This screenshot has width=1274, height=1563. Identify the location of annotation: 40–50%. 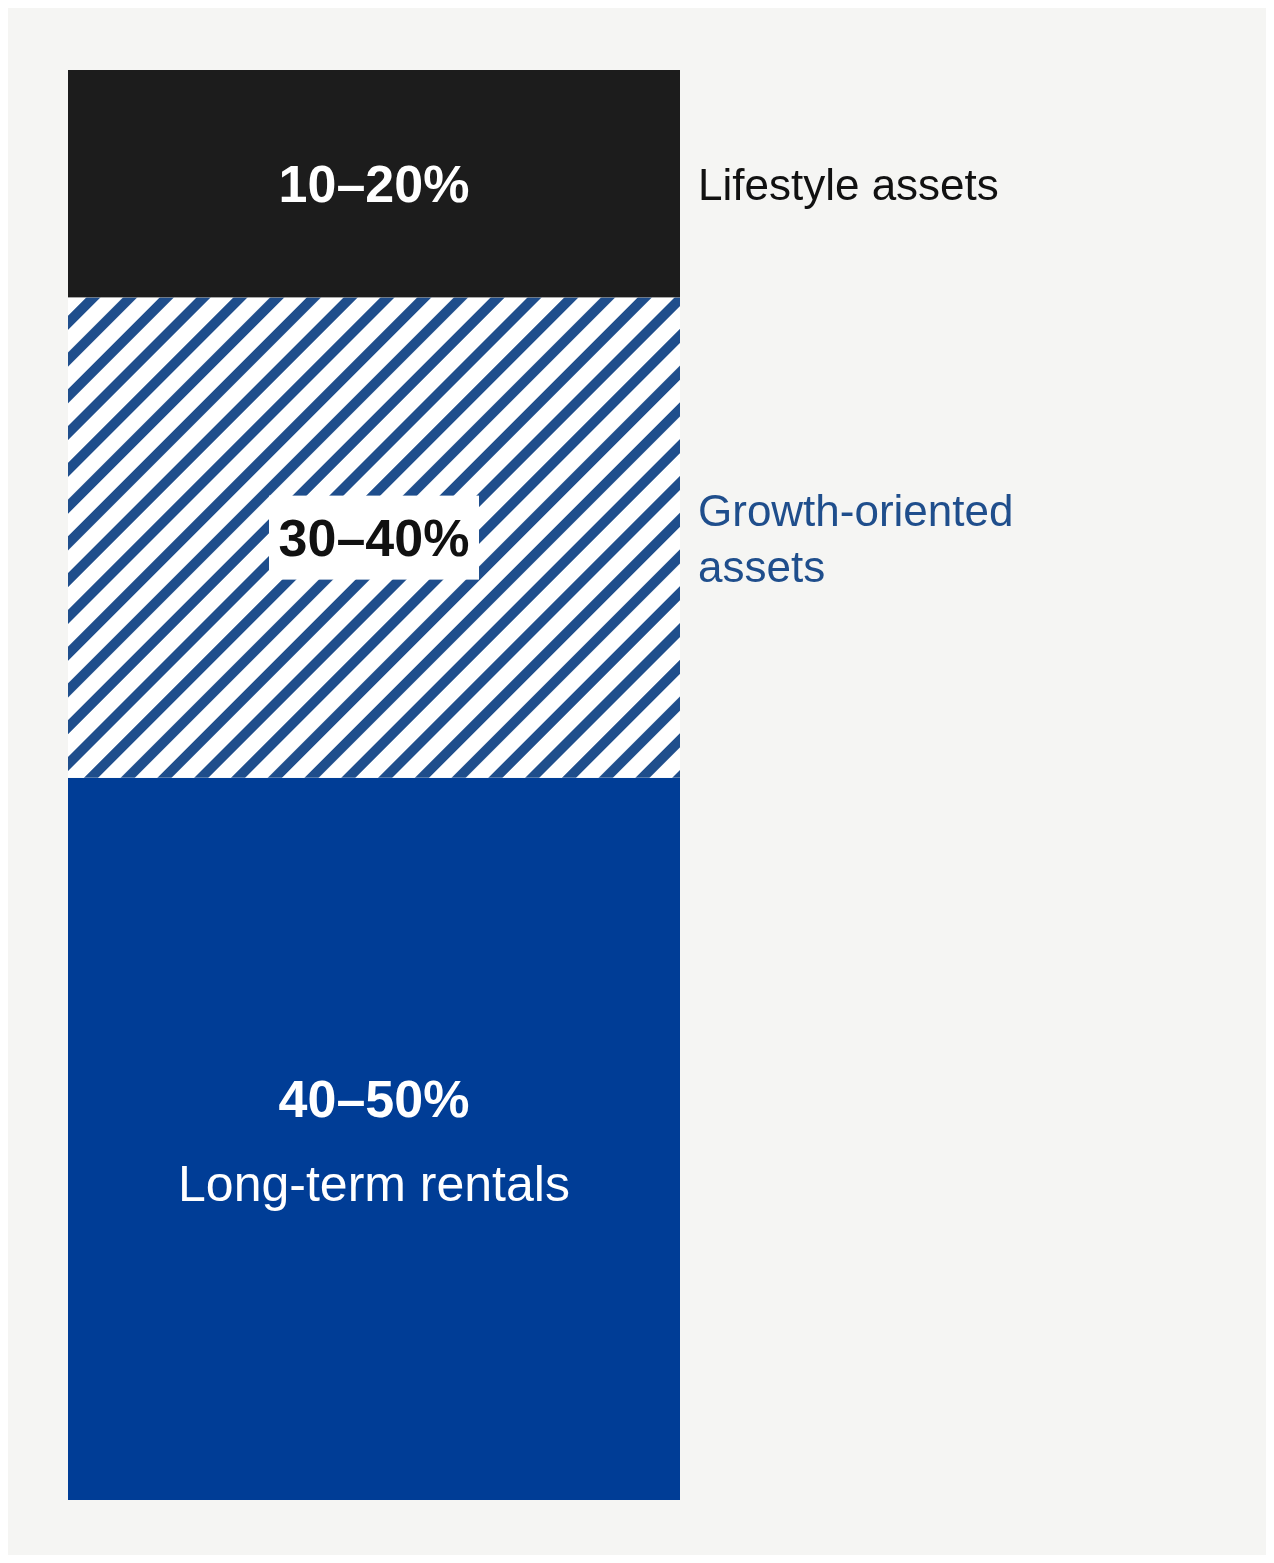
(374, 1098).